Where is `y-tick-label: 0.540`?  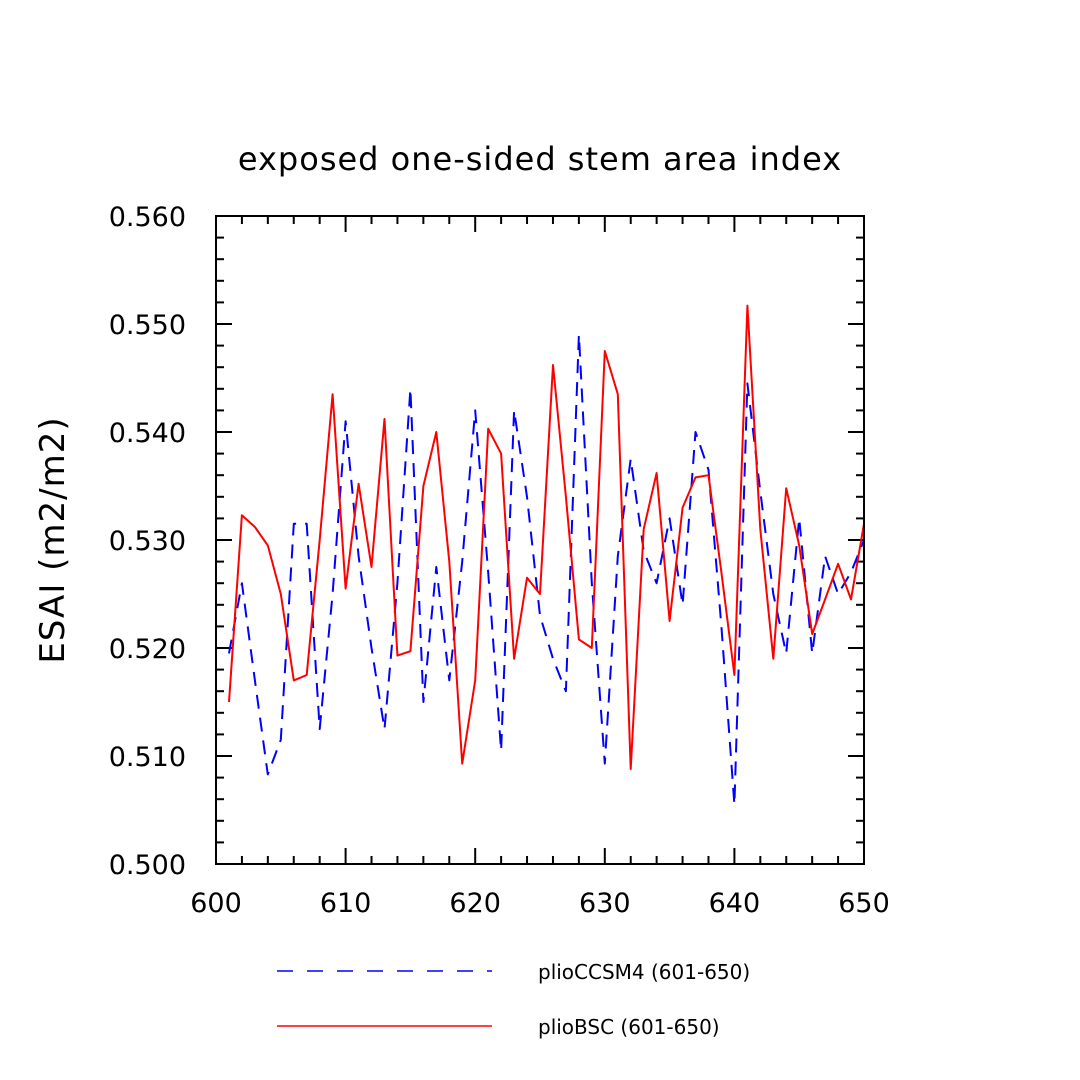
y-tick-label: 0.540 is located at coordinates (147, 433).